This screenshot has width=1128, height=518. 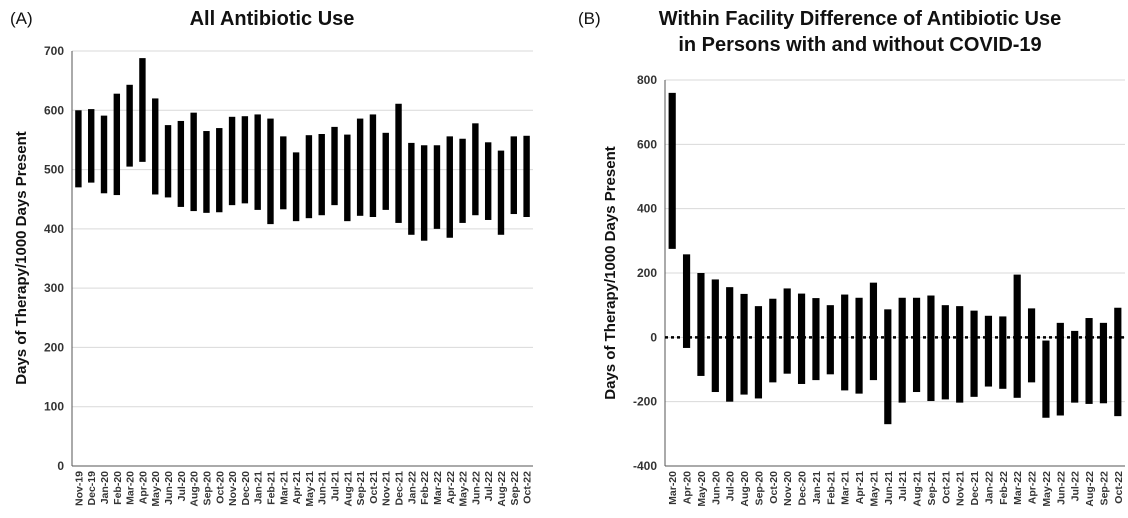 What do you see at coordinates (271, 488) in the screenshot?
I see `x-tick-label: Feb-21` at bounding box center [271, 488].